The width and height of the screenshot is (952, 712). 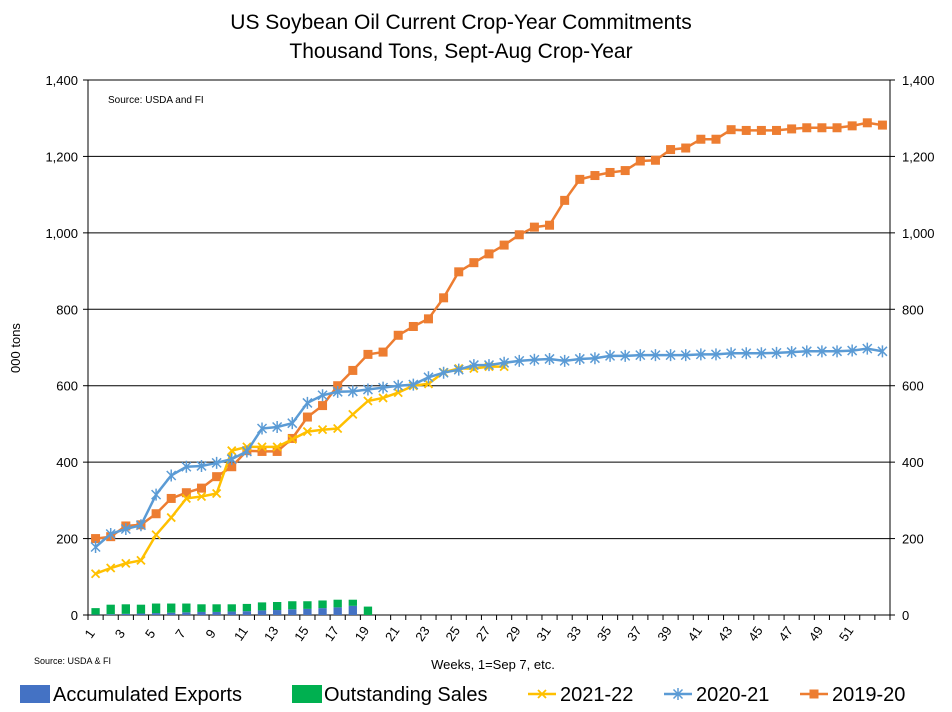 I want to click on x-tick-label: 27, so click(x=483, y=633).